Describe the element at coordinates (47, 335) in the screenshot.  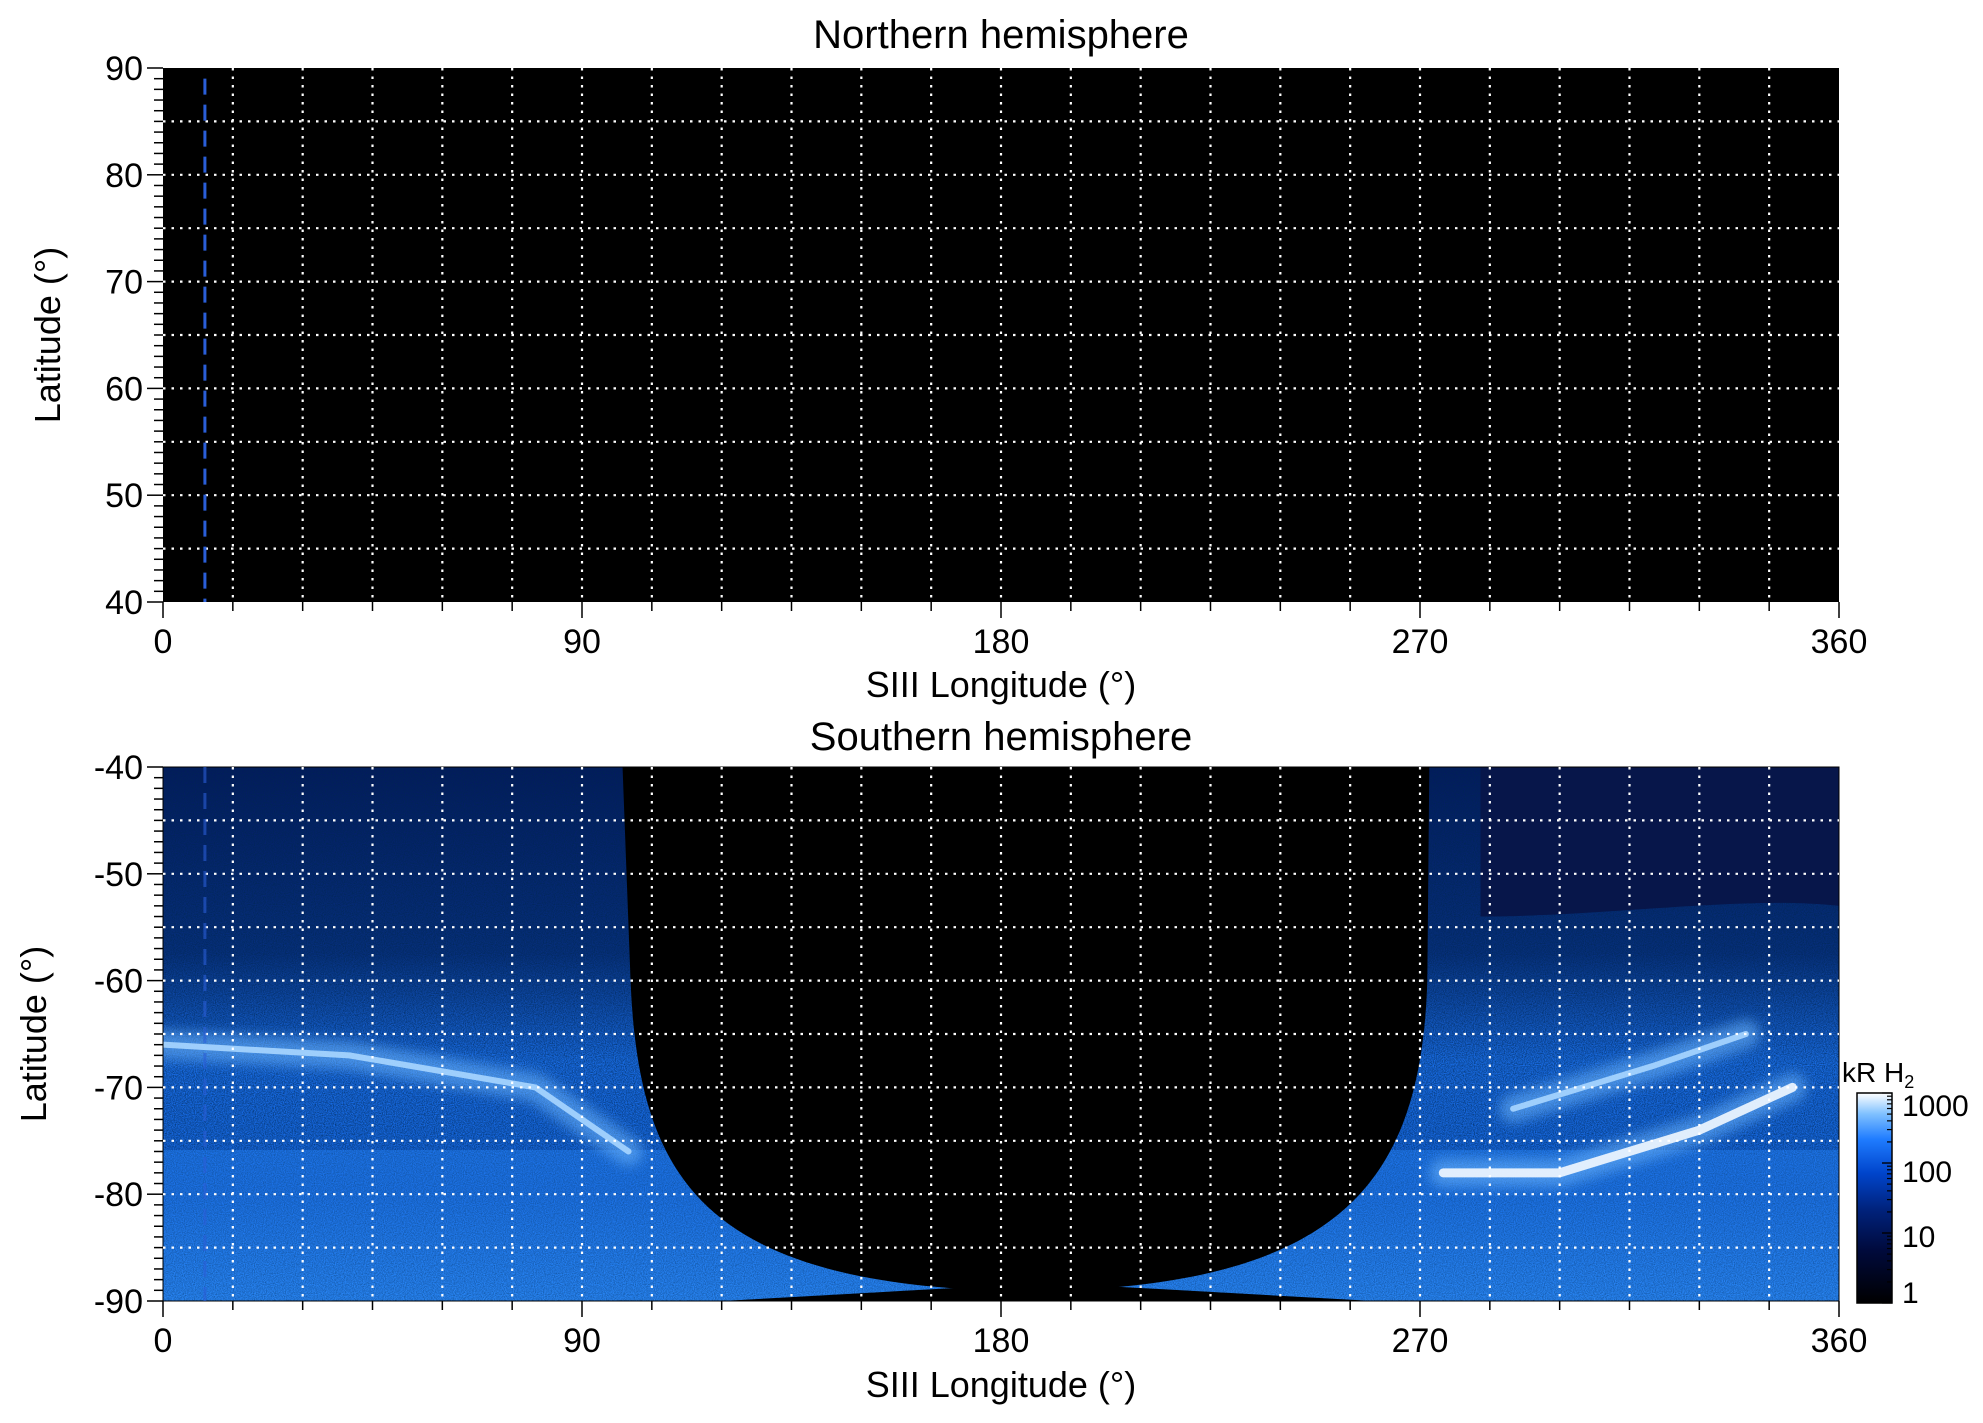
I see `north-y-axis-label: Latitude (°)` at that location.